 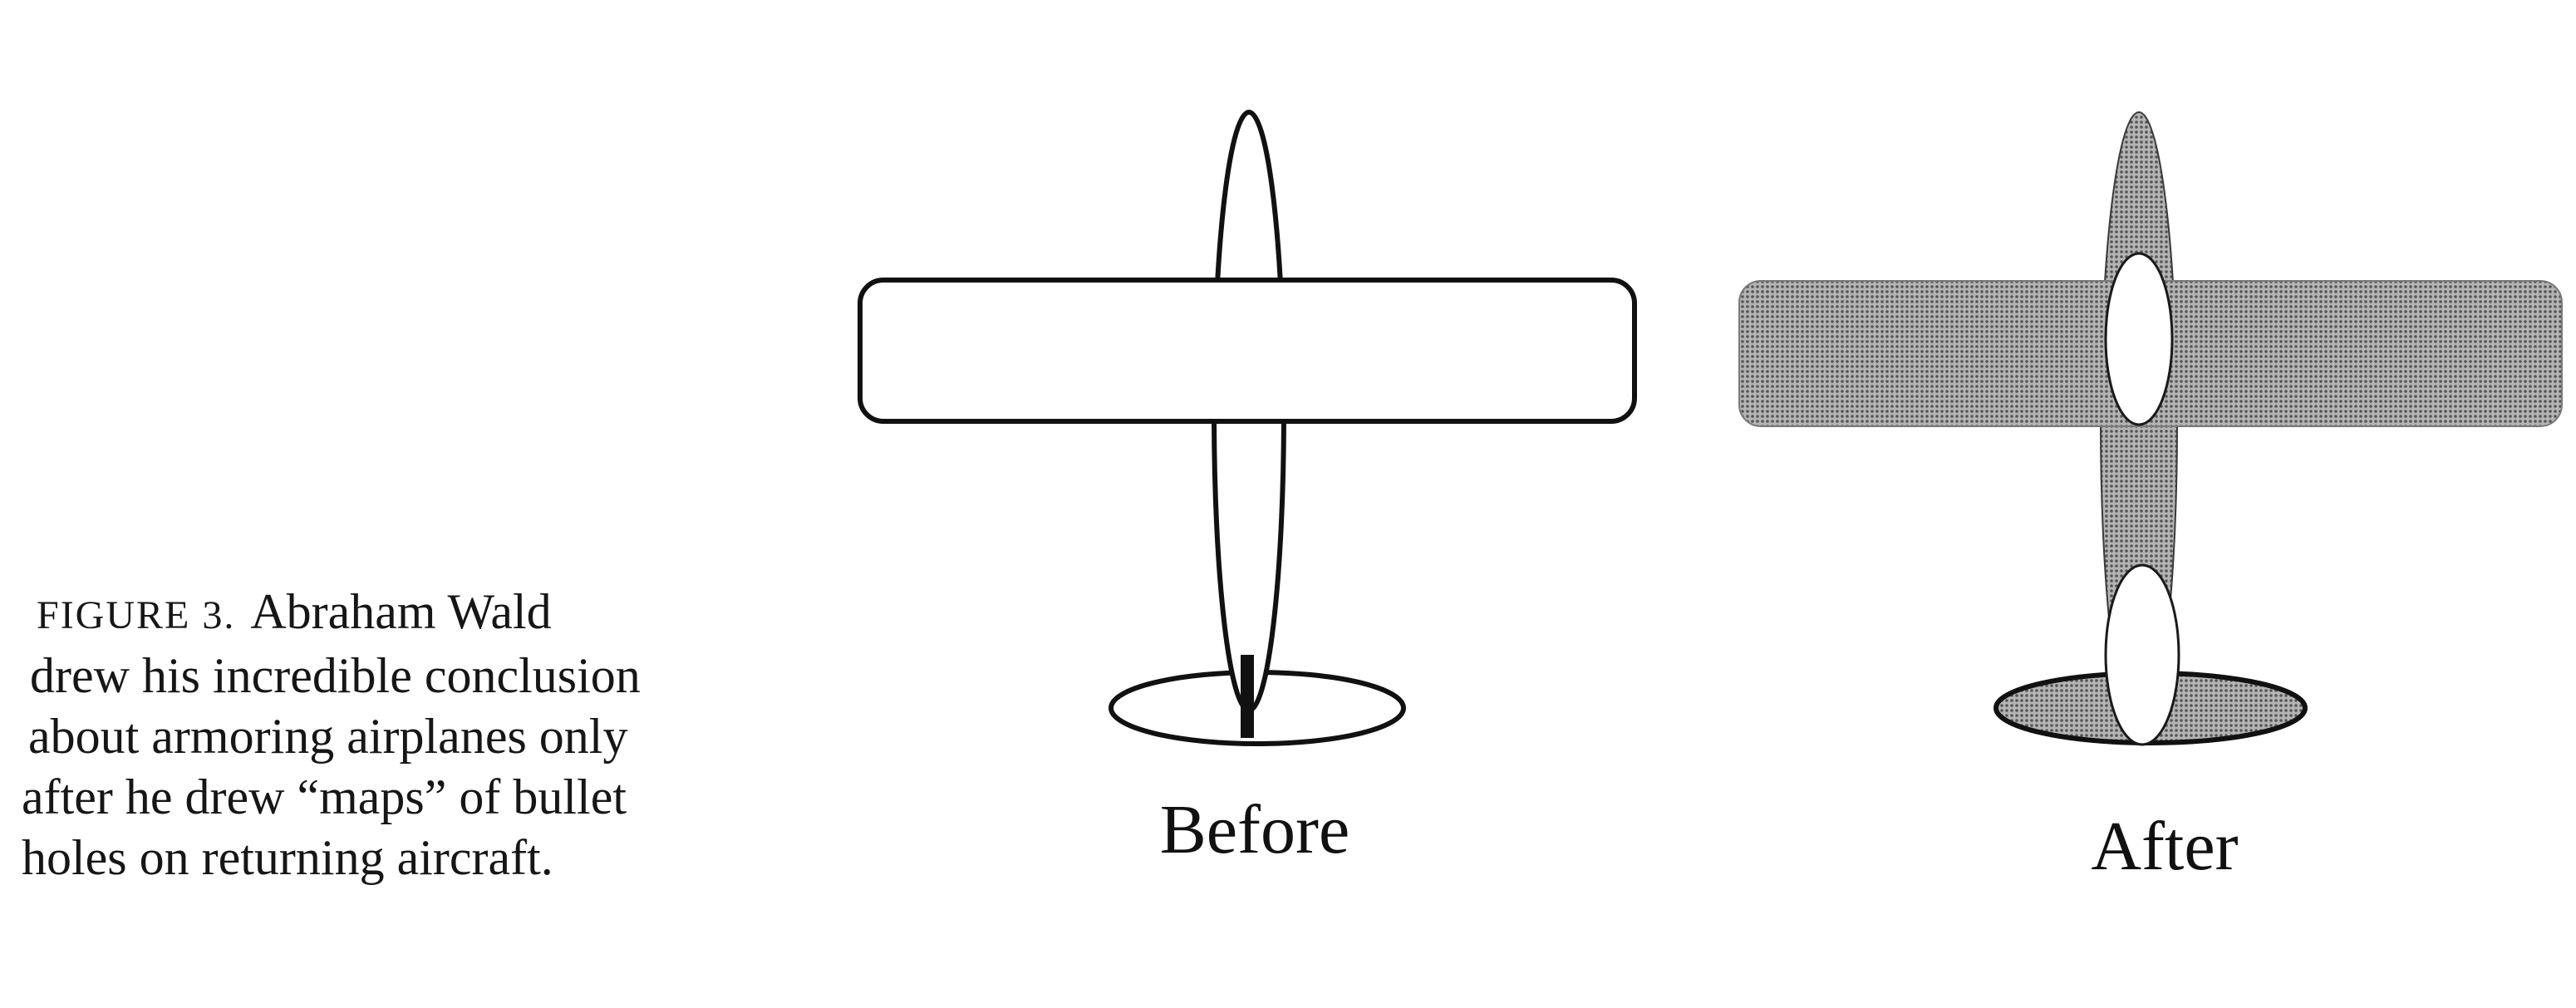 I want to click on after-cockpit-area-clean, so click(x=2142, y=654).